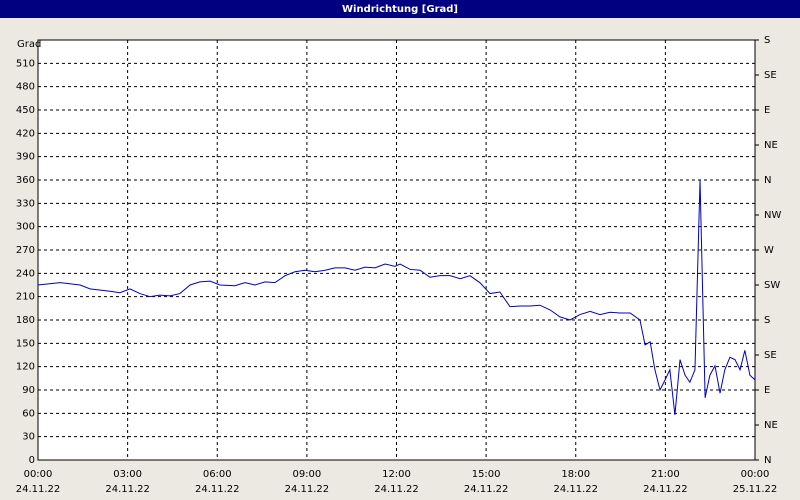 The height and width of the screenshot is (500, 800). What do you see at coordinates (772, 285) in the screenshot?
I see `y2-tick-label: SW` at bounding box center [772, 285].